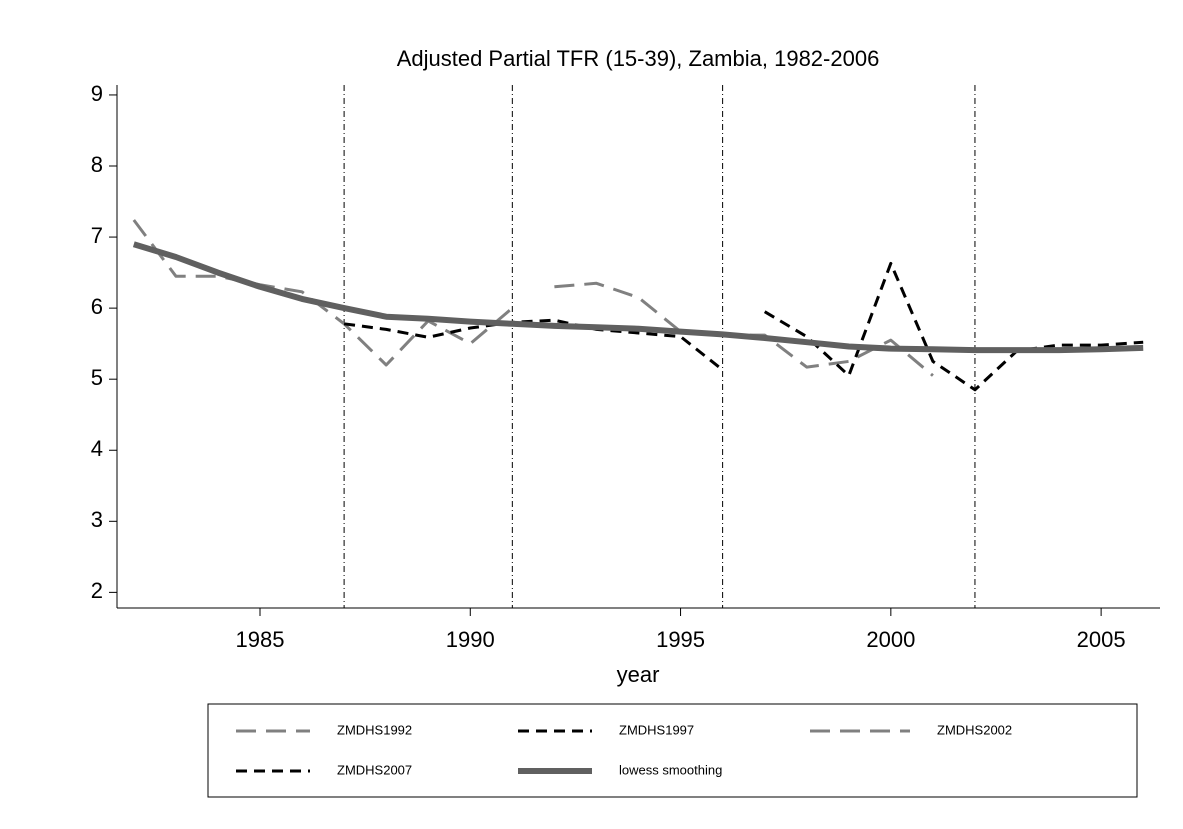 This screenshot has width=1183, height=829. Describe the element at coordinates (97, 590) in the screenshot. I see `y-tick-label: 2` at that location.